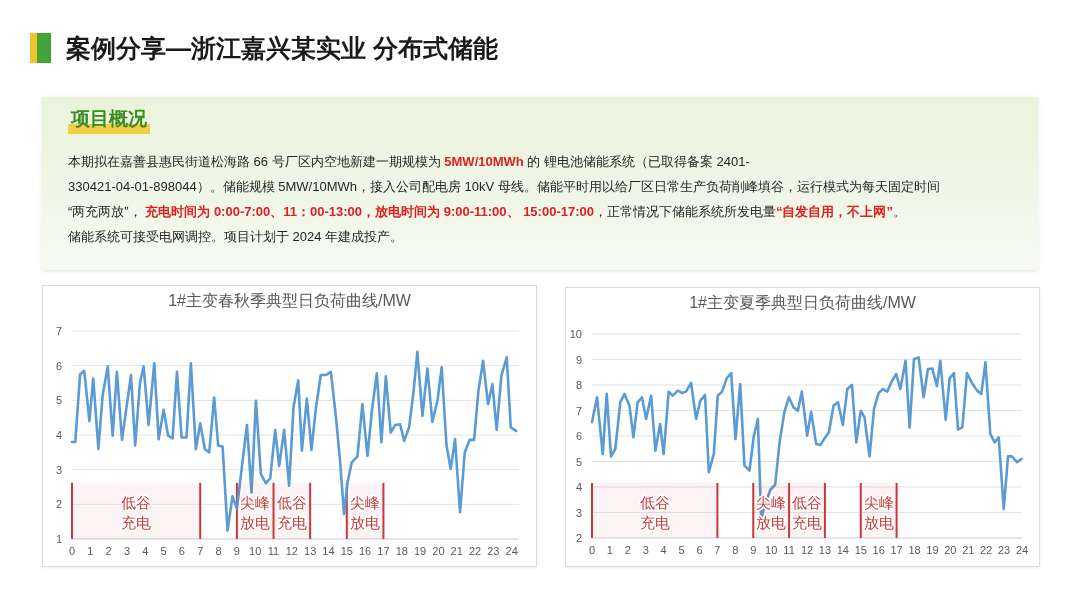 This screenshot has width=1080, height=608. What do you see at coordinates (255, 161) in the screenshot?
I see `text: 本期拟在嘉善县惠民街道松海路 66 号厂区内空地新建一期规模为` at bounding box center [255, 161].